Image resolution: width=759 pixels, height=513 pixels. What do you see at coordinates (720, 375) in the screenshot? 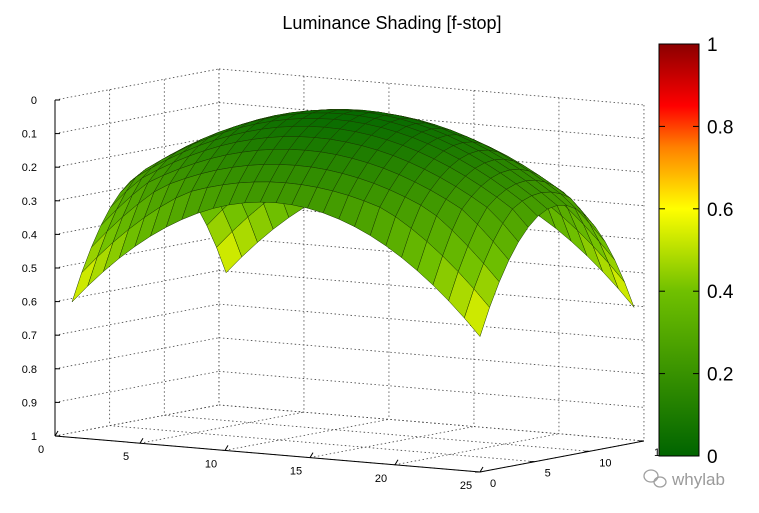
I see `colorbar-tick-label: 0.2` at bounding box center [720, 375].